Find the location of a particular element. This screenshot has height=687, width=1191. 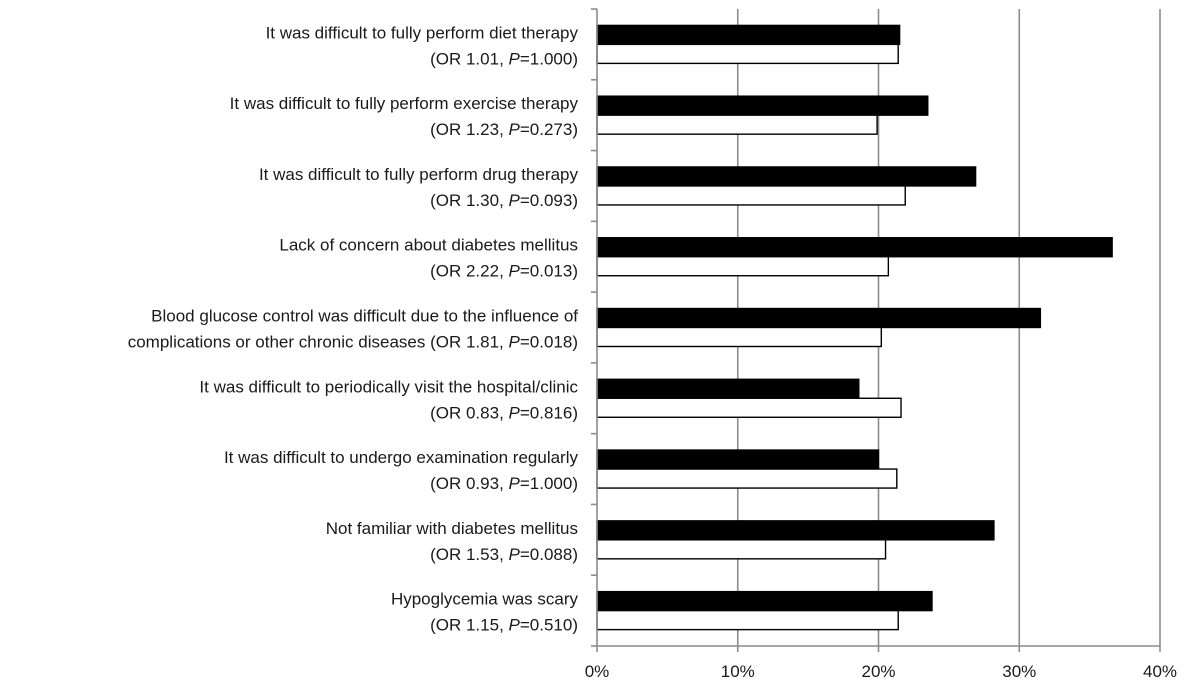

category-label-line1: Hypoglycemia was scary is located at coordinates (485, 599).